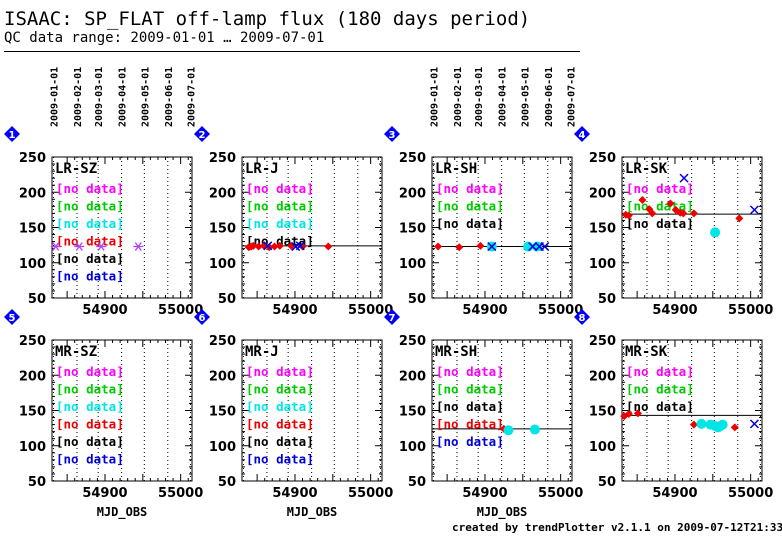  Describe the element at coordinates (456, 169) in the screenshot. I see `panel-title: LR-SH` at that location.